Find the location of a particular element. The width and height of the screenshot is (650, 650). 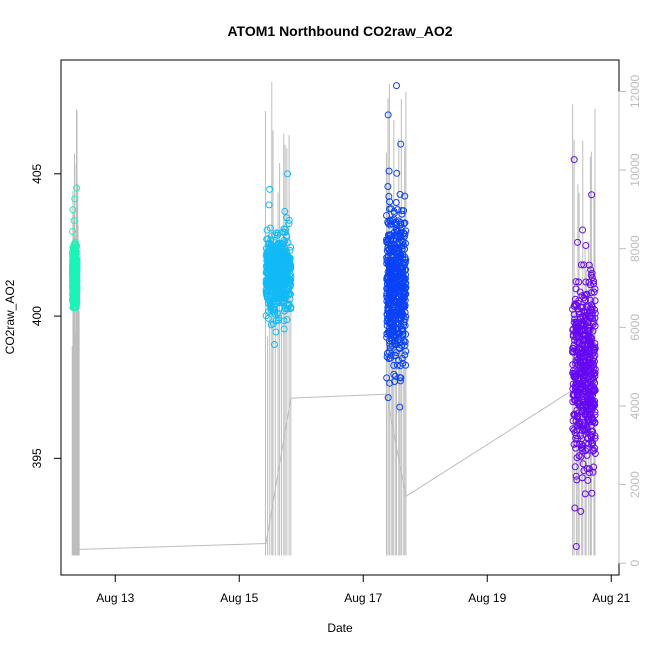

y-tick-label: 400 is located at coordinates (37, 316).